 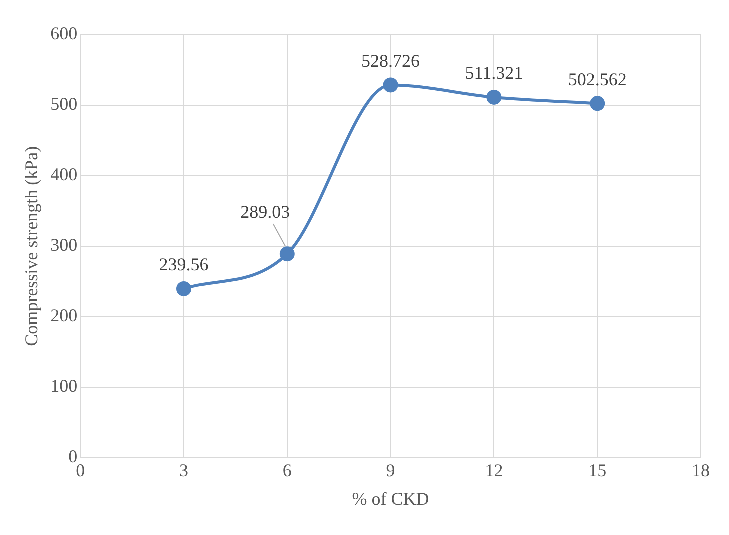 I want to click on x-tick-label: 15, so click(x=597, y=470).